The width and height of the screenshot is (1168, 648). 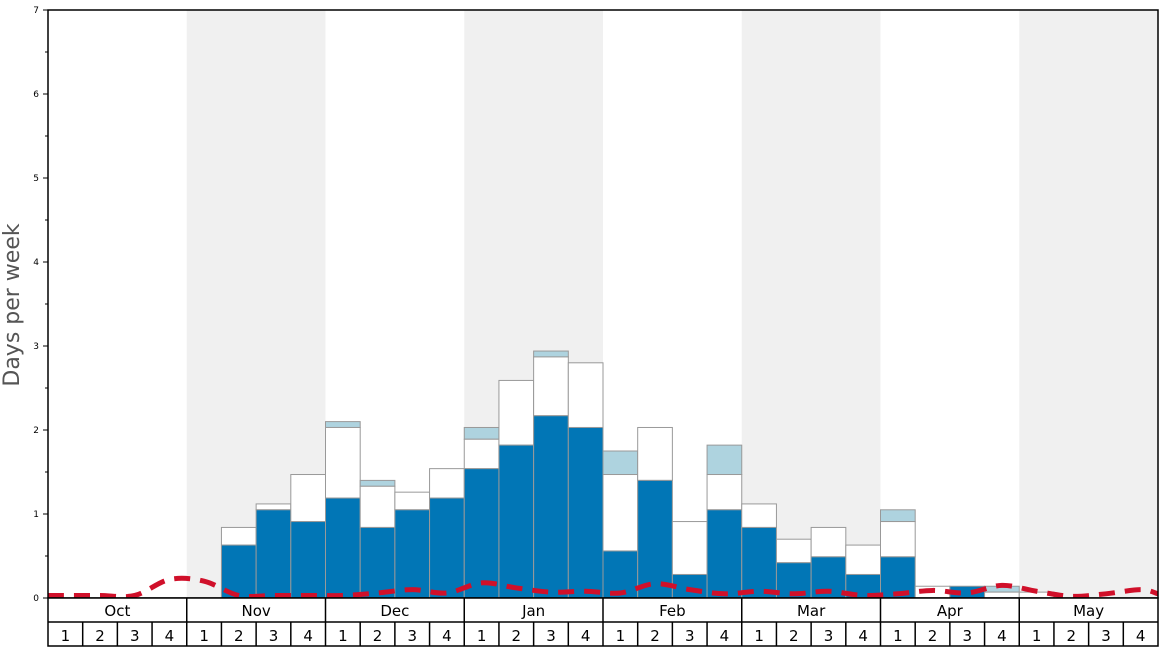 I want to click on average-line, so click(x=603, y=587).